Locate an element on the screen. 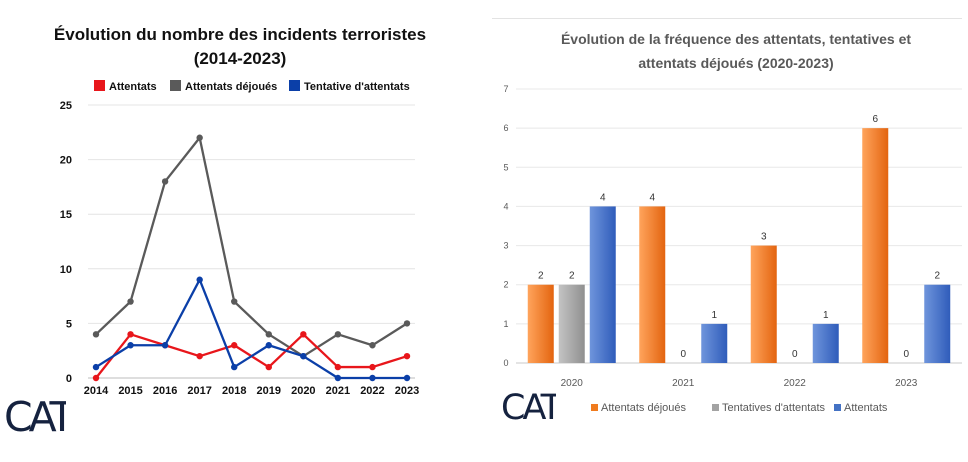 This screenshot has width=968, height=462. y-tick-label: 4 is located at coordinates (505, 206).